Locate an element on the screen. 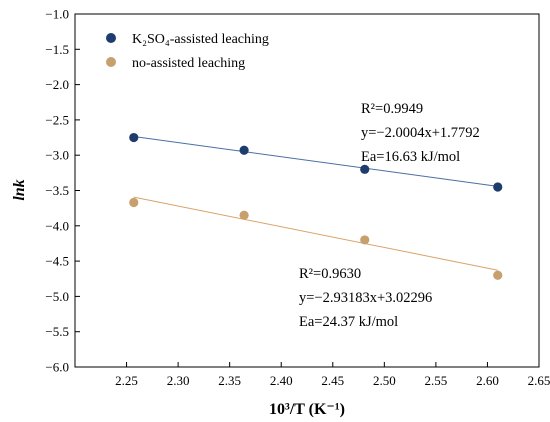 This screenshot has width=550, height=422. x-tick-label: 2.50 is located at coordinates (384, 380).